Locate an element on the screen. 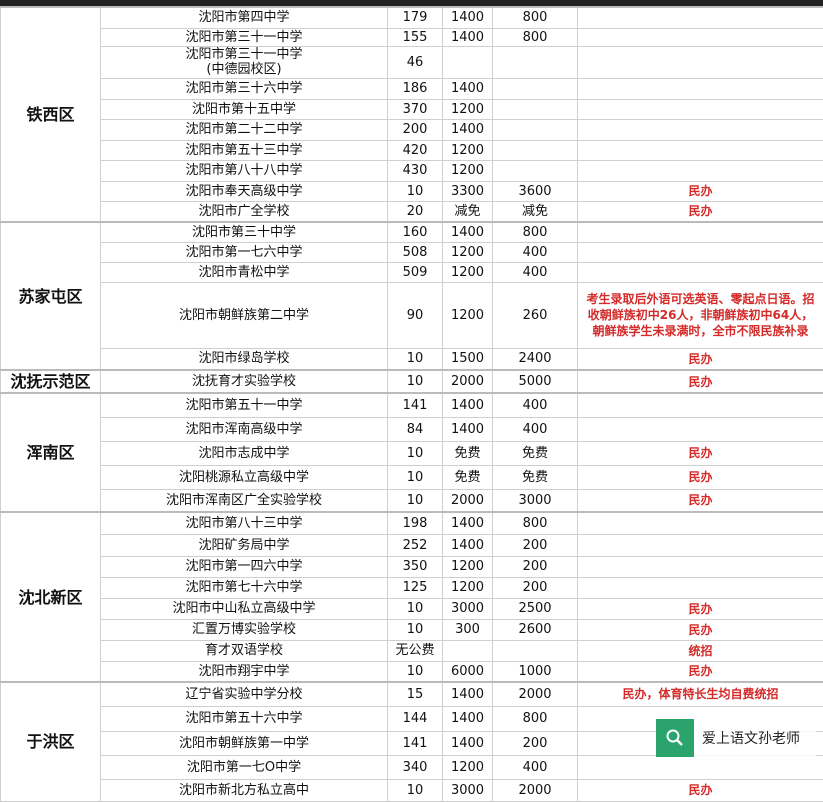 This screenshot has height=802, width=823. quota-cell: 15 is located at coordinates (415, 694).